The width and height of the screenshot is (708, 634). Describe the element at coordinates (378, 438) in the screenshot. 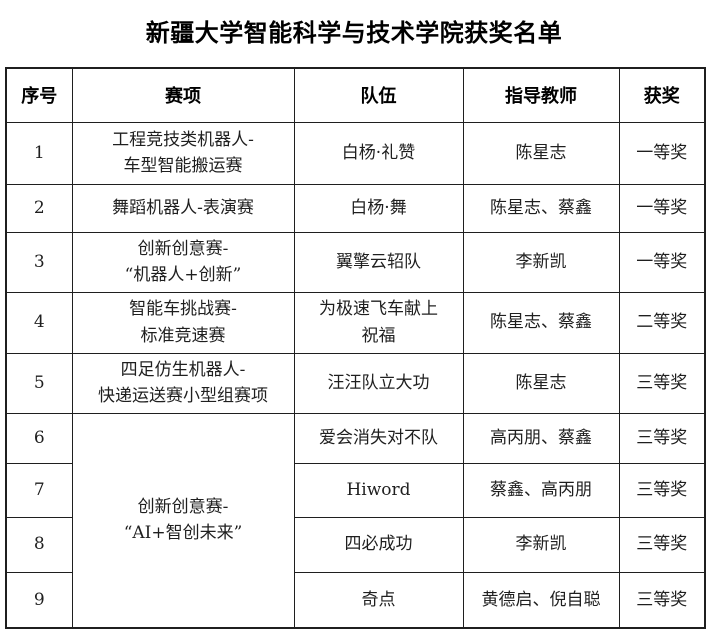

I see `cell-team: 爱会消失对不队` at that location.